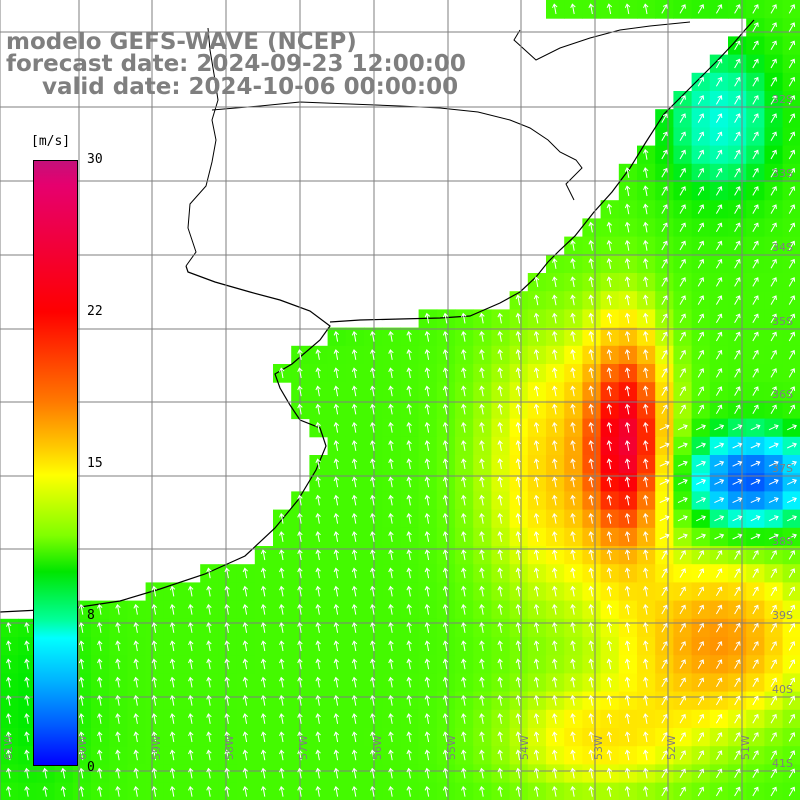  I want to click on lon-label: 60W, so click(82, 747).